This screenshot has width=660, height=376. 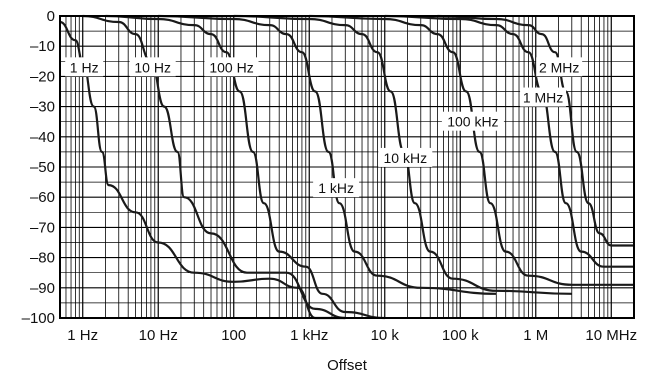 I want to click on x-tick-label: 1 M, so click(x=535, y=335).